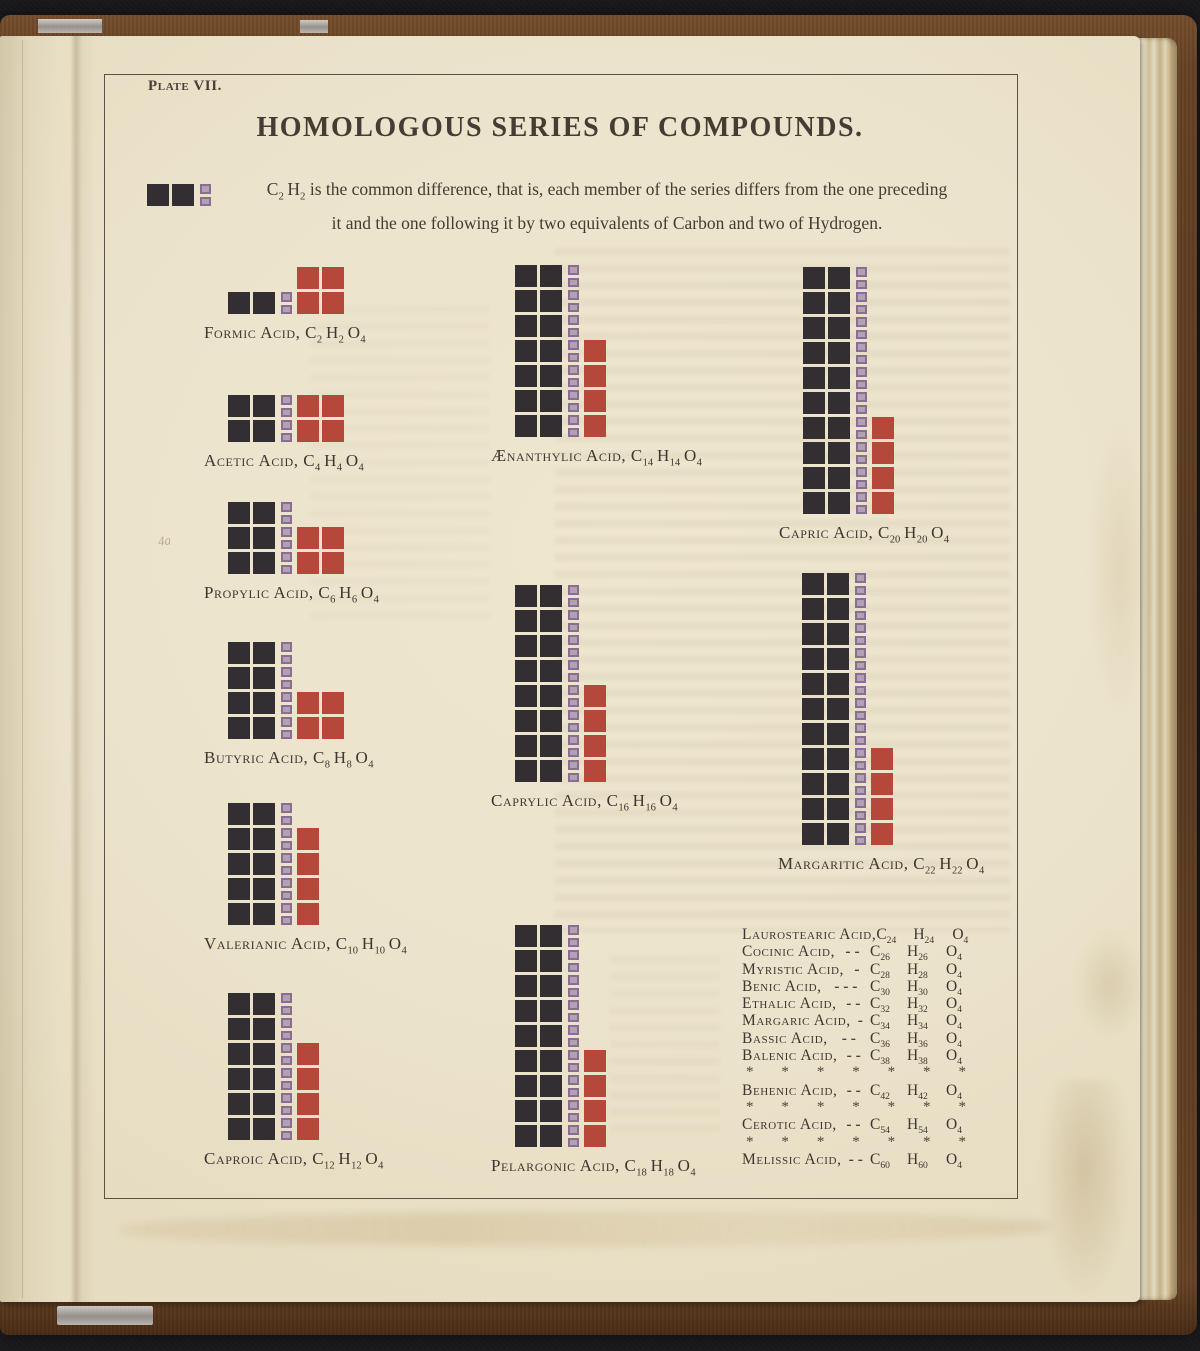 The width and height of the screenshot is (1200, 1351). Describe the element at coordinates (789, 952) in the screenshot. I see `acid-name: Cocinic Acid,` at that location.